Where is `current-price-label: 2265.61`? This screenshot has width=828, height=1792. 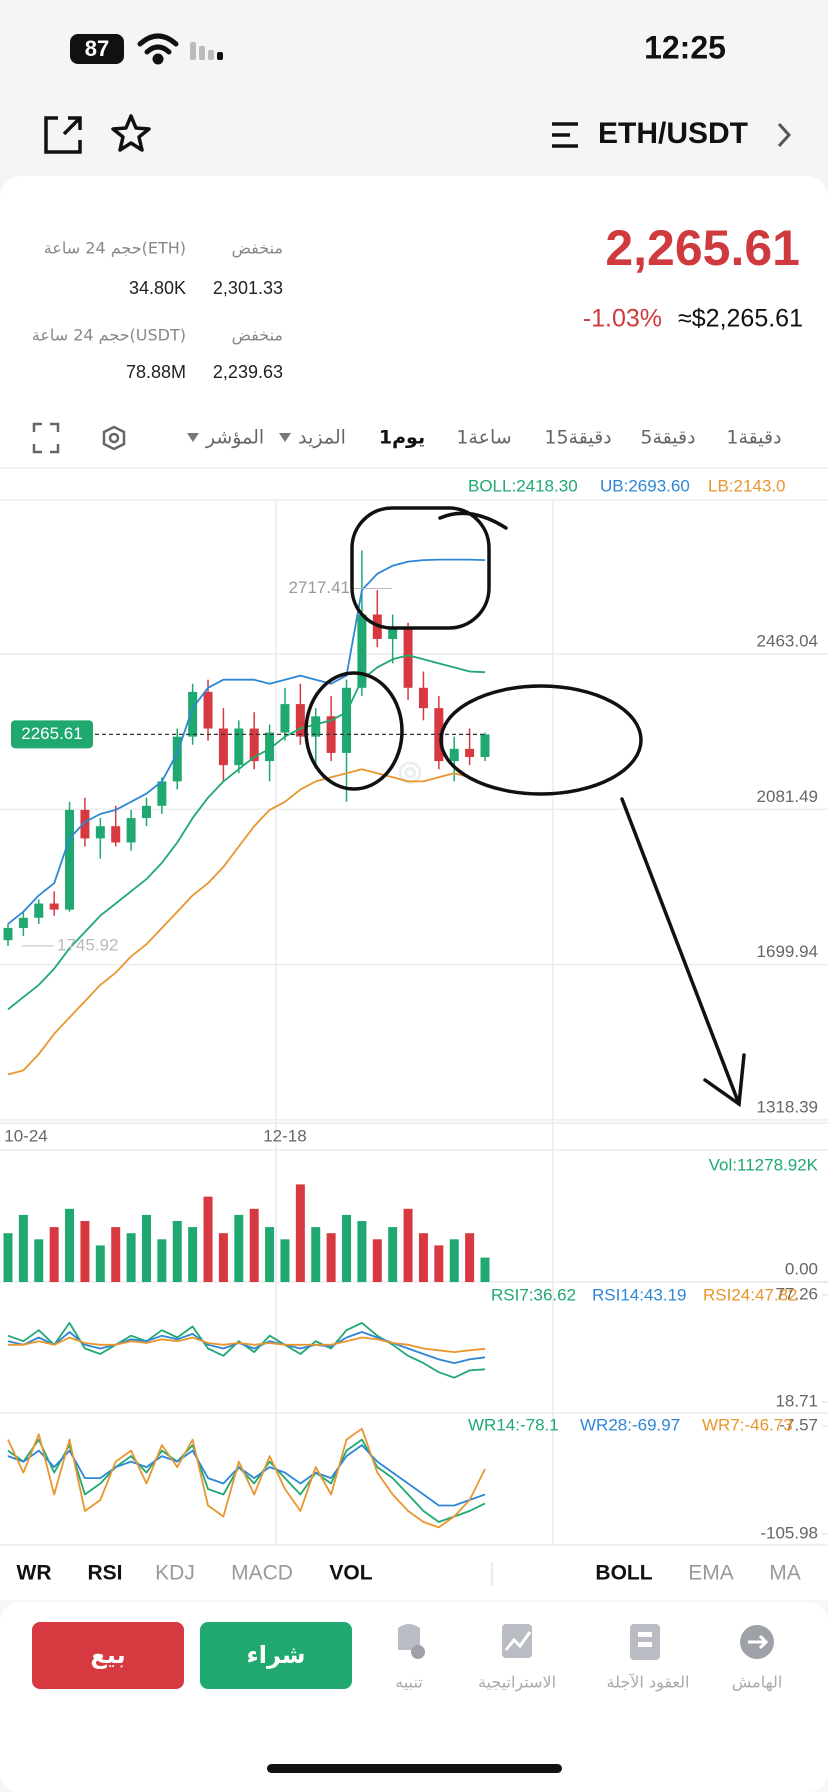
current-price-label: 2265.61 is located at coordinates (51, 733).